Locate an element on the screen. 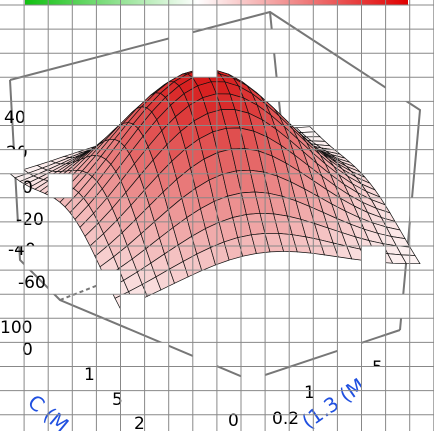 Image resolution: width=434 pixels, height=431 pixels. axis-label: 2 is located at coordinates (139, 422).